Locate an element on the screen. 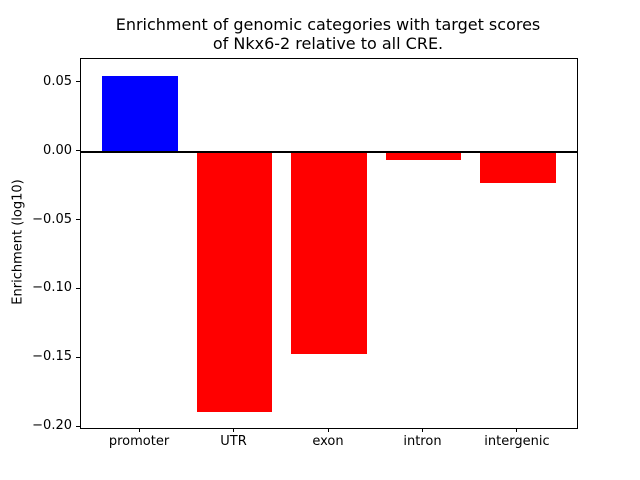 This screenshot has width=640, height=480. chart-title-line2: of Nkx6-2 relative to all CRE. is located at coordinates (328, 43).